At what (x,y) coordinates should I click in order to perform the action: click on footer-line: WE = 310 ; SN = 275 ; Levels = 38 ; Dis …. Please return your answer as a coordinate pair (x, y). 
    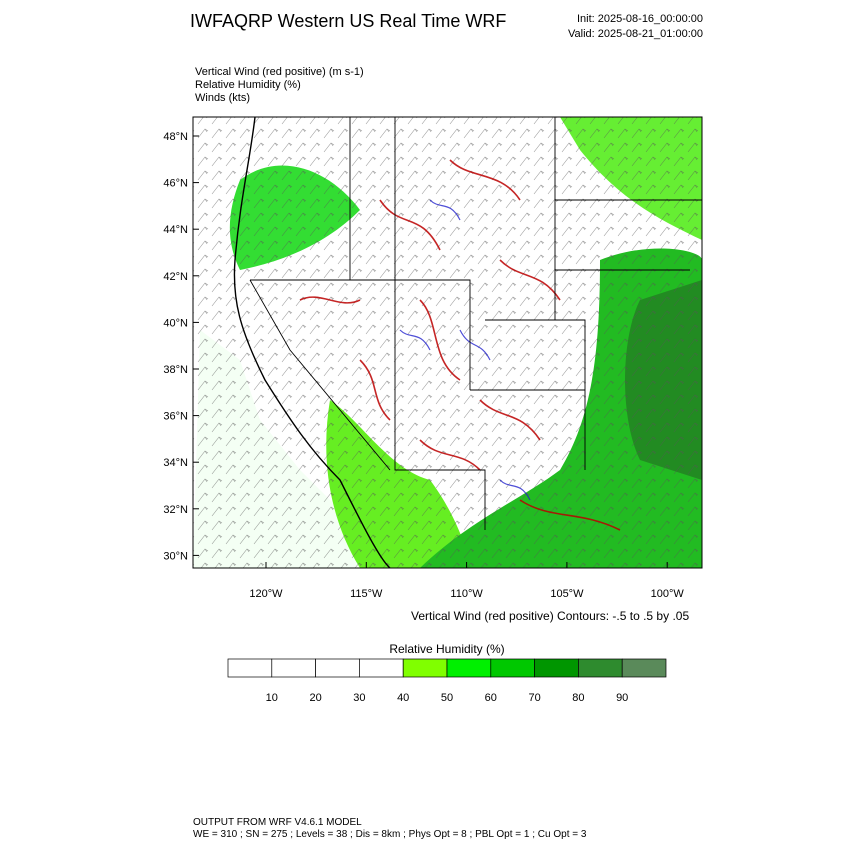
    Looking at the image, I should click on (390, 834).